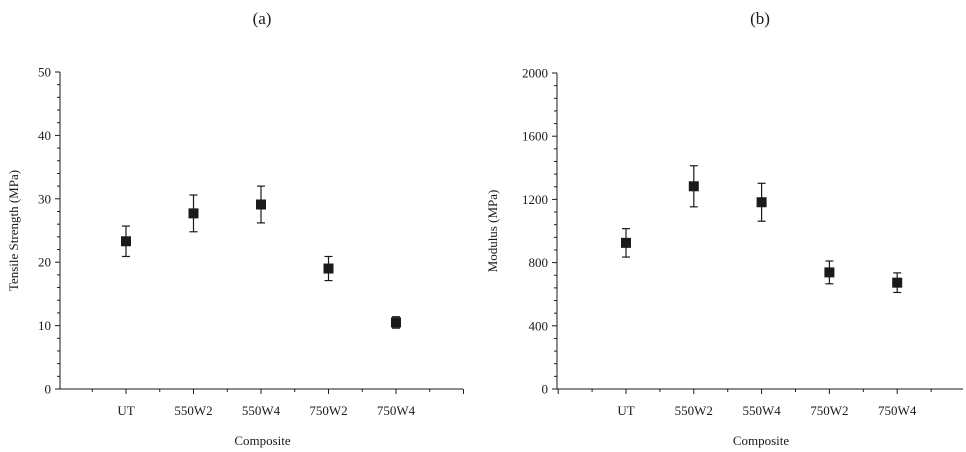 Image resolution: width=966 pixels, height=452 pixels. What do you see at coordinates (44, 262) in the screenshot?
I see `y-tick-label: 20` at bounding box center [44, 262].